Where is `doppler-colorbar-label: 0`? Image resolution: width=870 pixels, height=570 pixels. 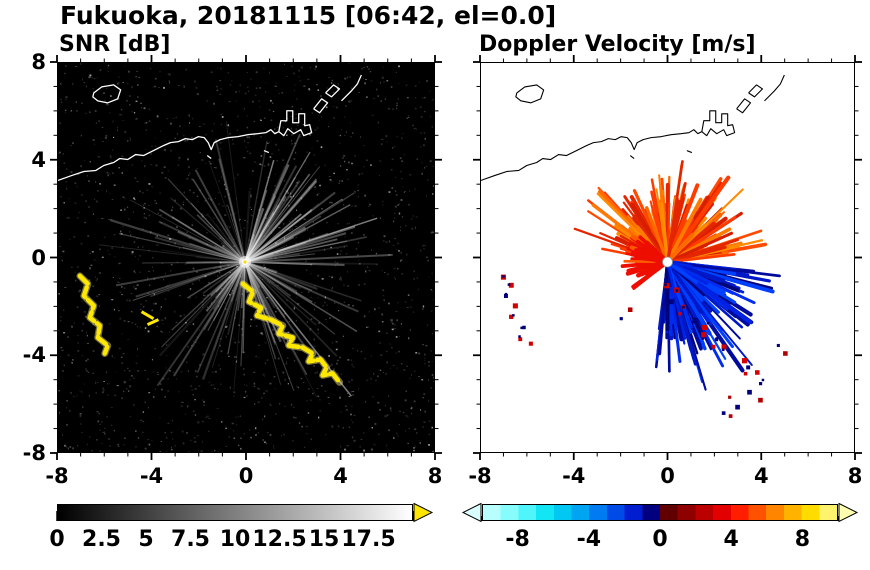 doppler-colorbar-label: 0 is located at coordinates (660, 539).